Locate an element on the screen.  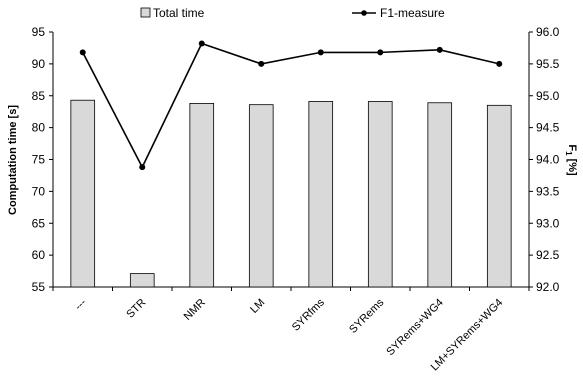
right-tick-label: 93.0 is located at coordinates (548, 223).